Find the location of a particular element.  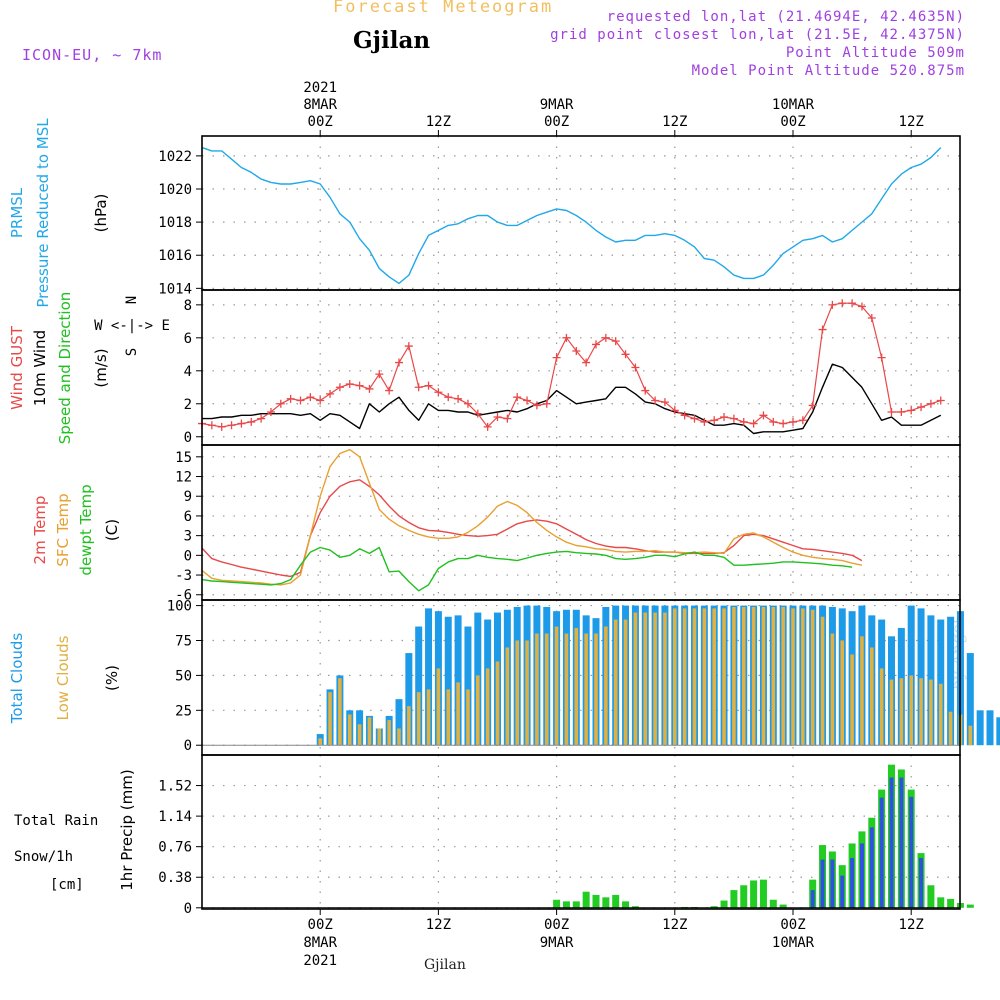

x-year-label-bottom: 2021 is located at coordinates (320, 961).